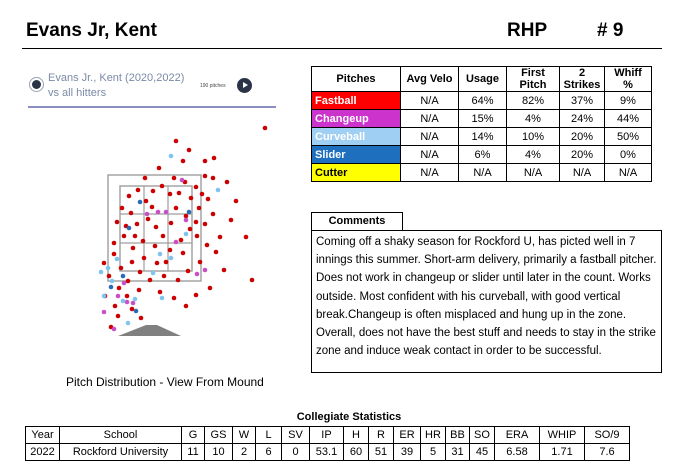  What do you see at coordinates (457, 452) in the screenshot?
I see `stats-cell: 31` at bounding box center [457, 452].